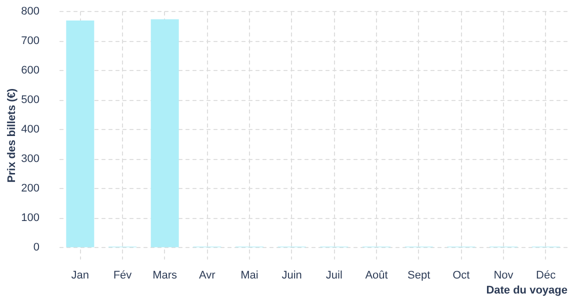 This screenshot has width=577, height=300. I want to click on x-axis-title: Date du voyage, so click(527, 290).